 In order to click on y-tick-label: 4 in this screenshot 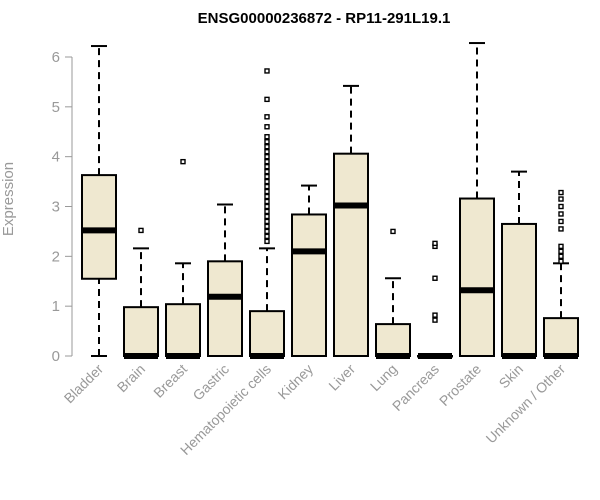, I will do `click(56, 157)`.